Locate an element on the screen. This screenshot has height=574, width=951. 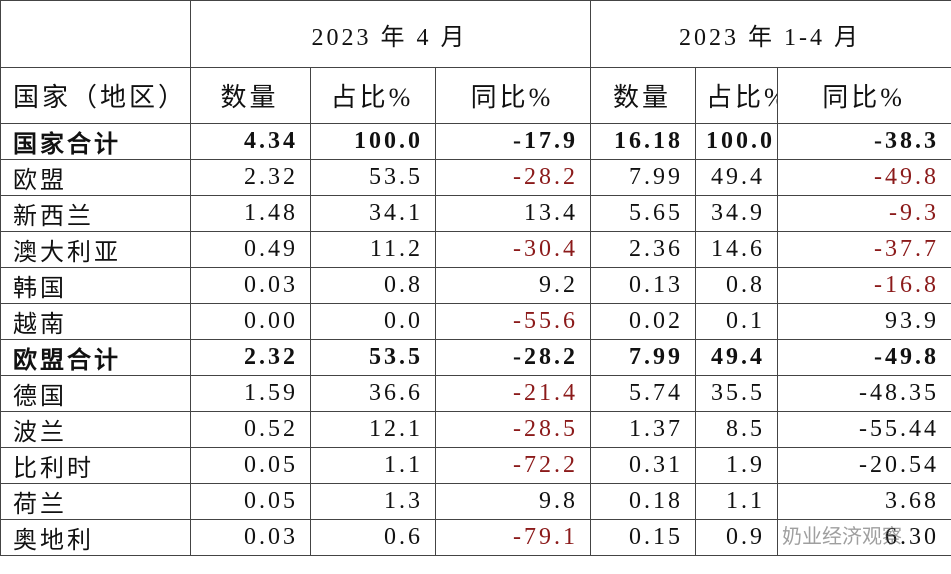
table-row: 澳大利亚 0.49 11.2 -30.4 2.36 14.6 -37.7 is located at coordinates (475, 249).